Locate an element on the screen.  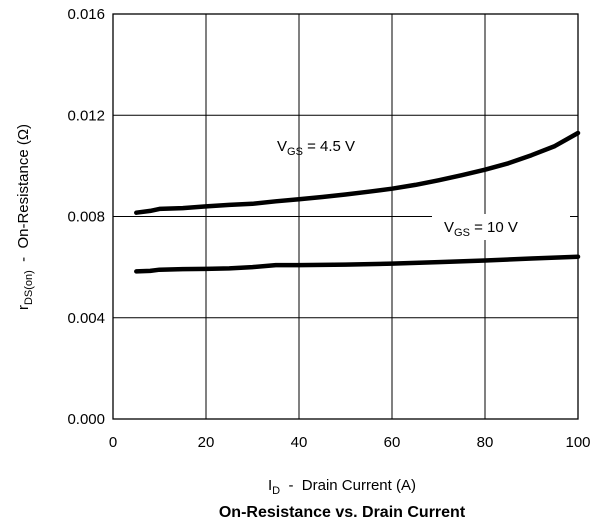
x-tick-label: 40 is located at coordinates (299, 442).